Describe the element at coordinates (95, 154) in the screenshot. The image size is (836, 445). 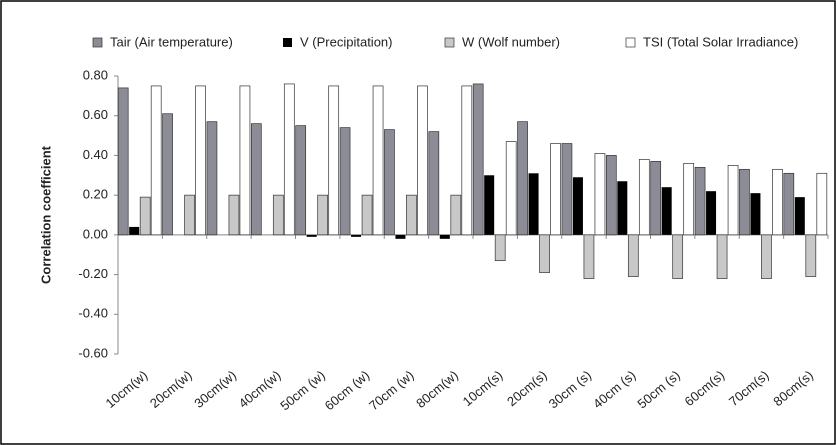
I see `y-tick-label: 0.40` at that location.